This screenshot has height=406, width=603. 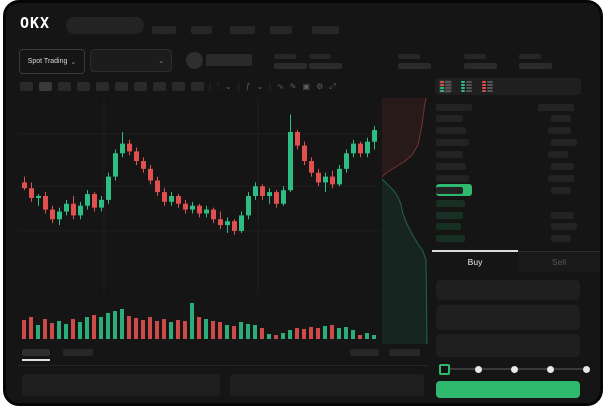 I want to click on fullscreen-icon: ⤢, so click(x=332, y=86).